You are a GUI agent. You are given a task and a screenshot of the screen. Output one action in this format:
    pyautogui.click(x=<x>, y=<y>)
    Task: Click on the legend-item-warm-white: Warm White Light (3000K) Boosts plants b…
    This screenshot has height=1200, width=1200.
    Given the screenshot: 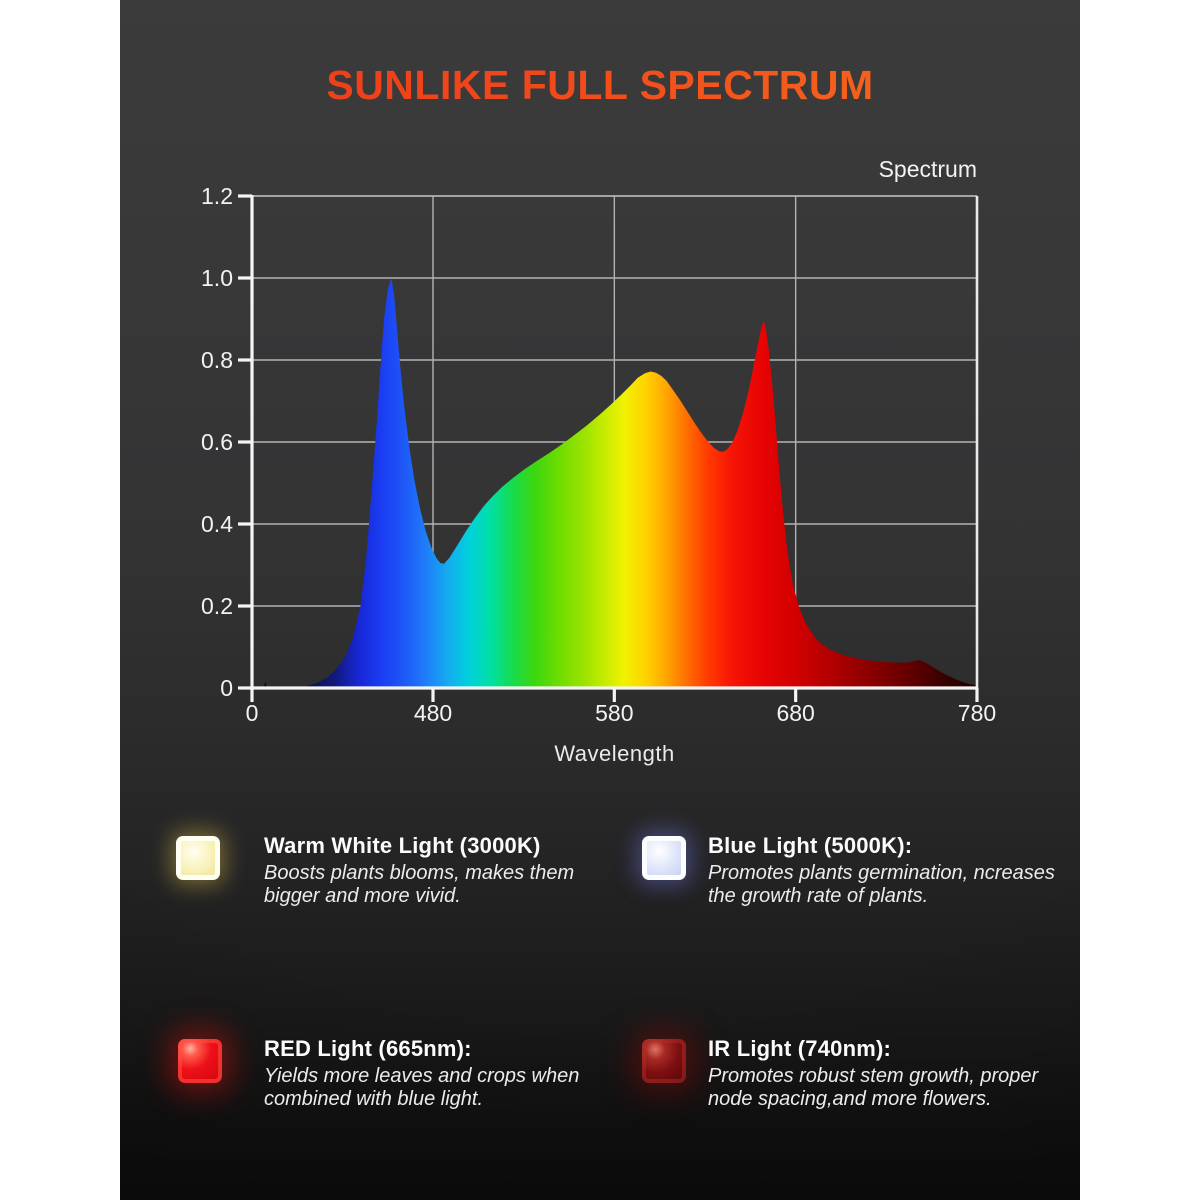 What is the action you would take?
    pyautogui.click(x=352, y=864)
    